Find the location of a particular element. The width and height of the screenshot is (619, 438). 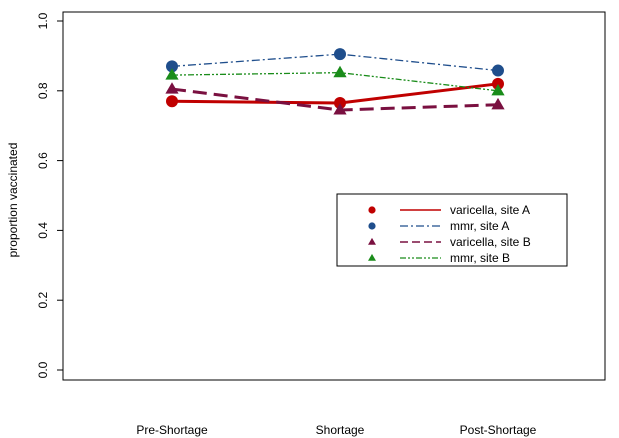

y-tick-label: 0.8 is located at coordinates (43, 90).